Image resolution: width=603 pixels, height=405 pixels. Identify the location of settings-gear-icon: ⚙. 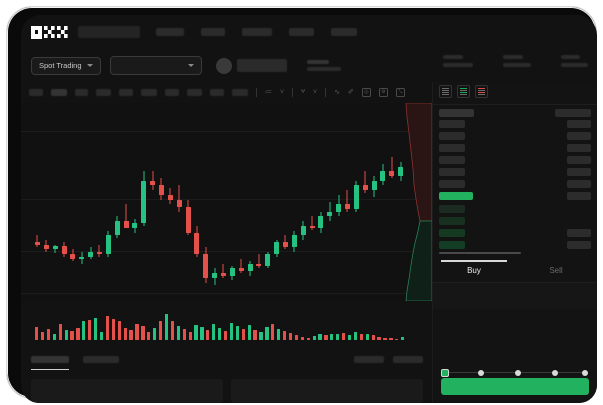
(383, 92).